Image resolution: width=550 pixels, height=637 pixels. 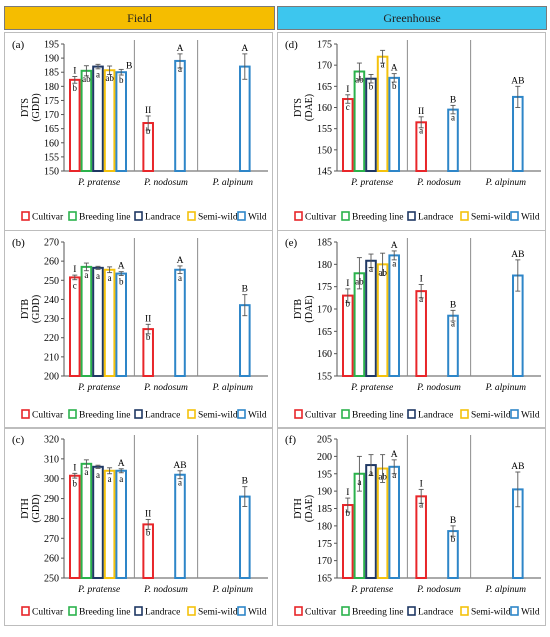 What do you see at coordinates (257, 613) in the screenshot?
I see `legend-label: Wild` at bounding box center [257, 613].